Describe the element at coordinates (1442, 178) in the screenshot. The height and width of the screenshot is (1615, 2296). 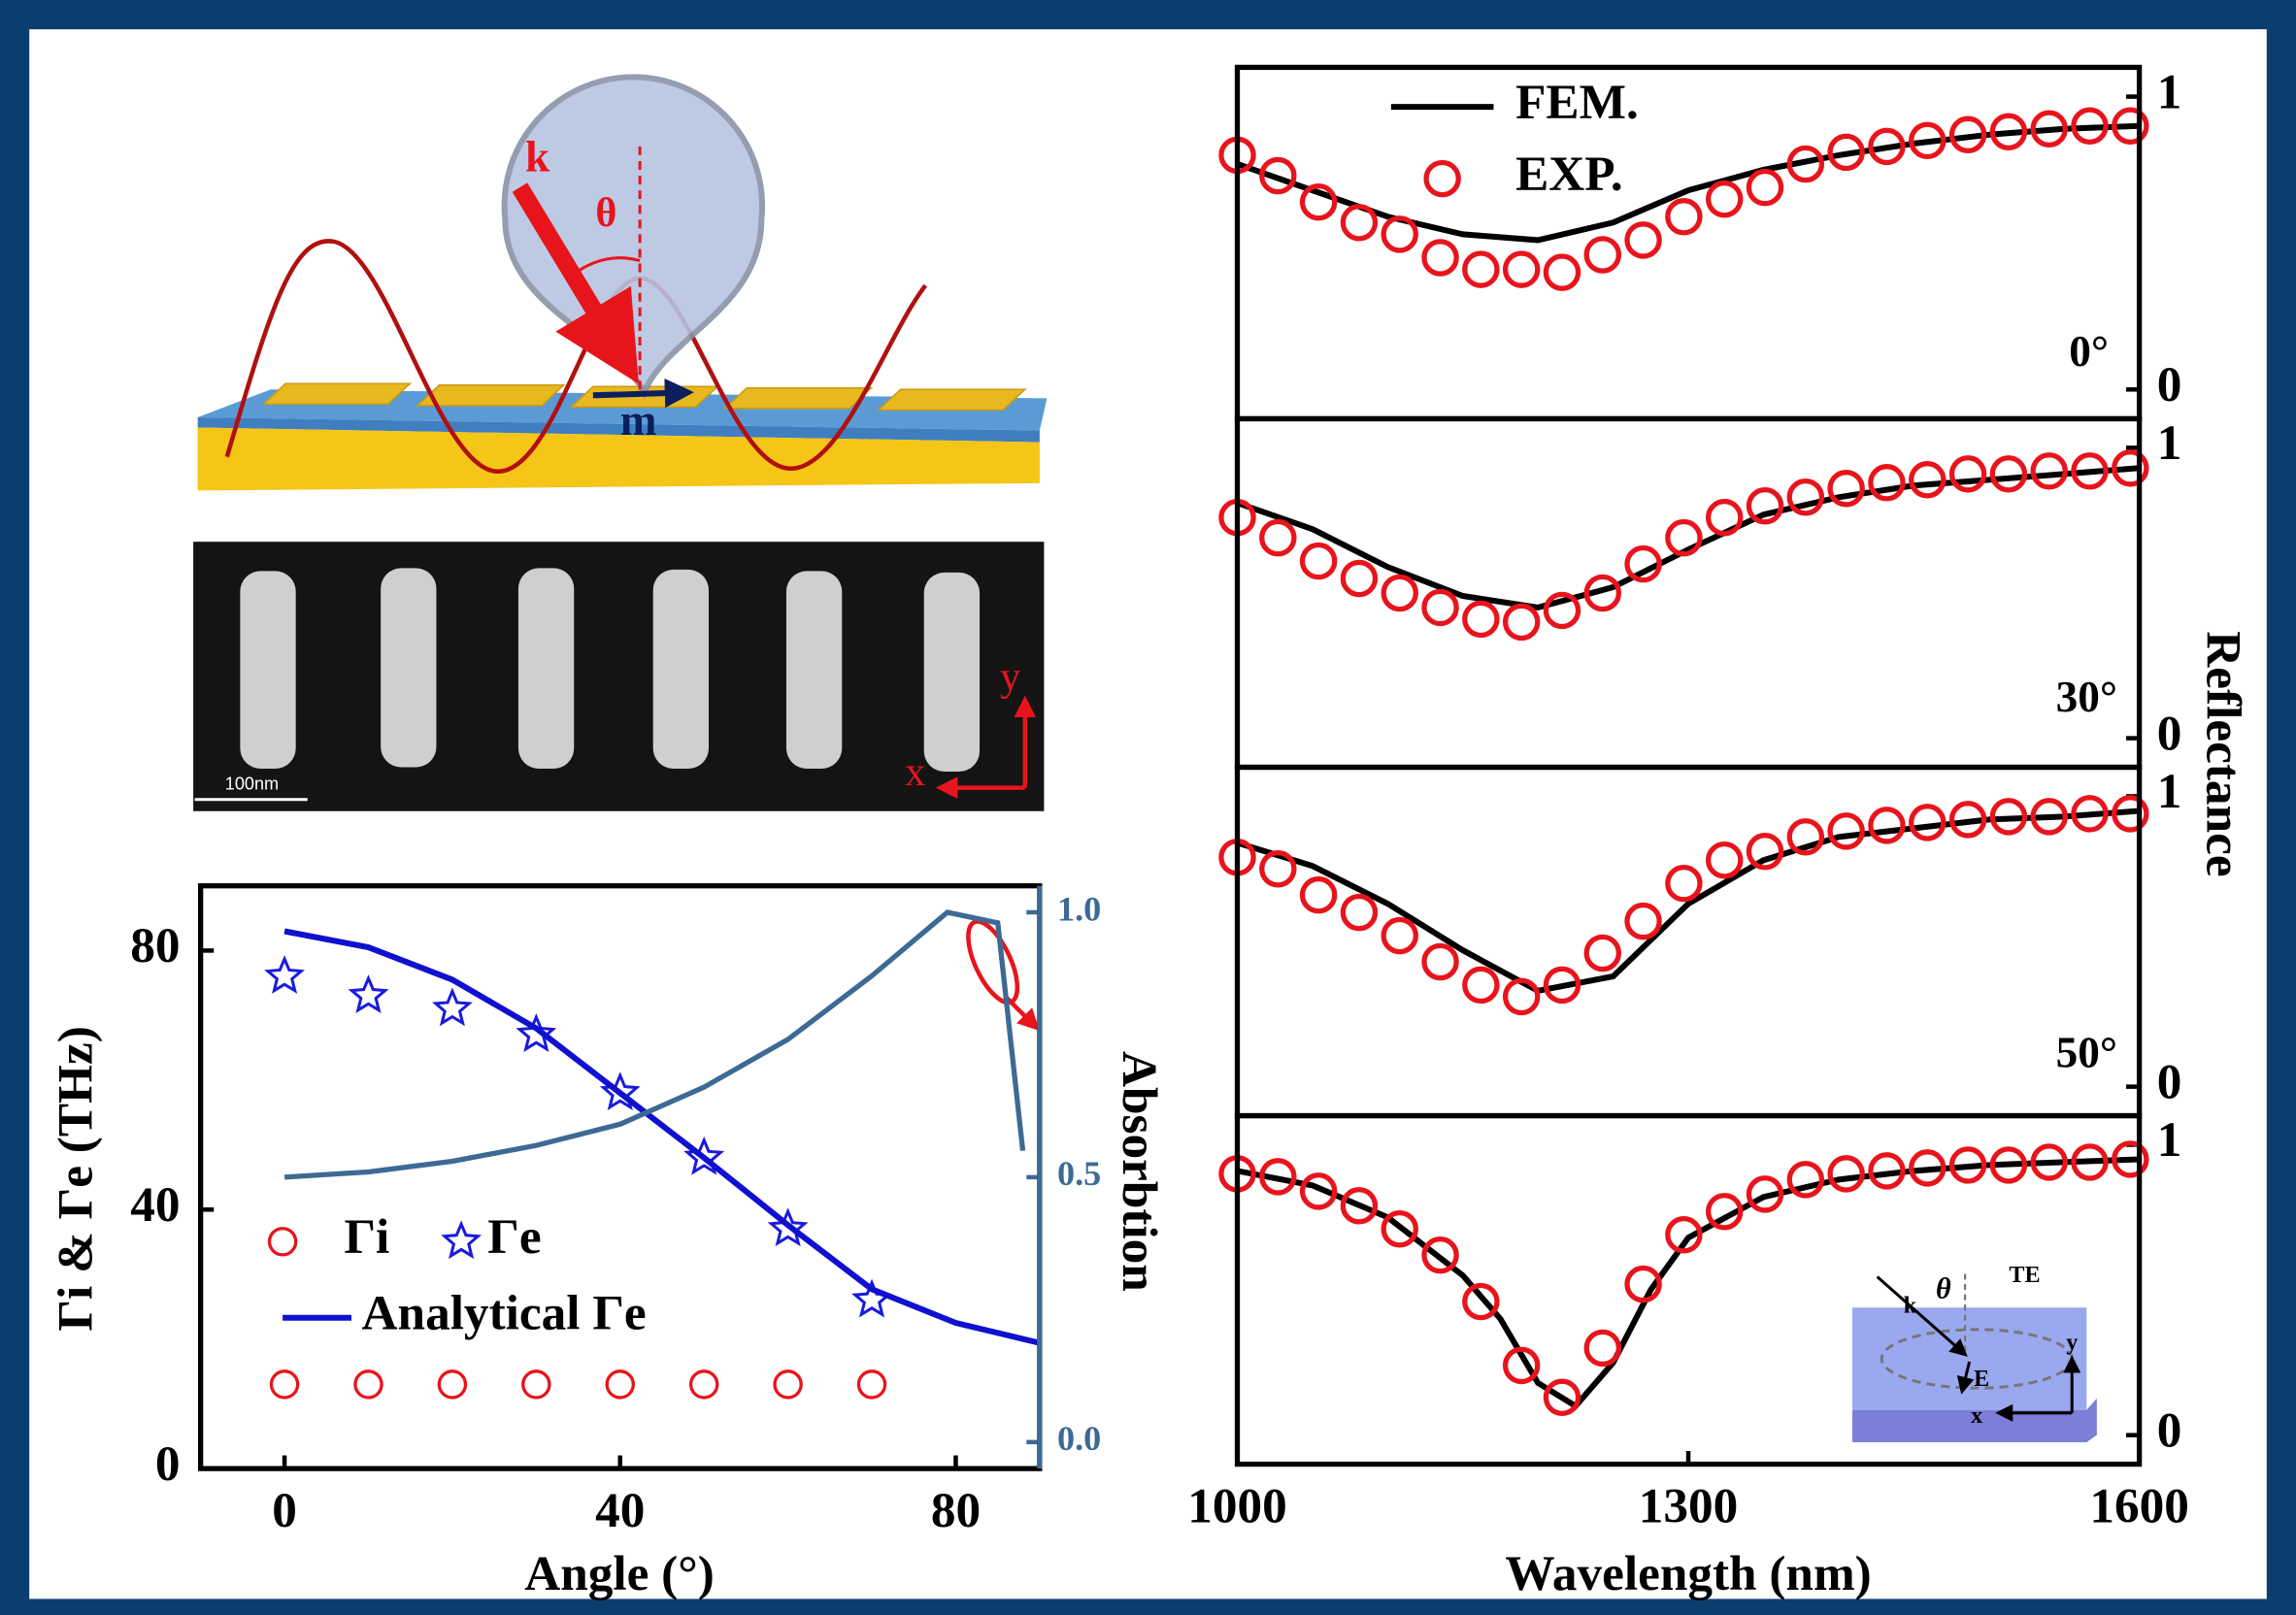
I see `legend-swatch` at that location.